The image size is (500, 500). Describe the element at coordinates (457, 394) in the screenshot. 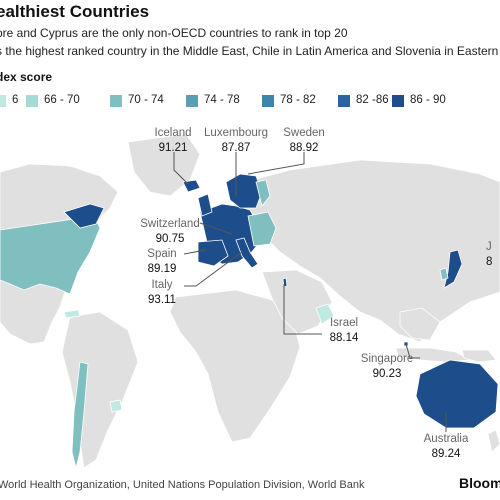

I see `country-australia` at that location.